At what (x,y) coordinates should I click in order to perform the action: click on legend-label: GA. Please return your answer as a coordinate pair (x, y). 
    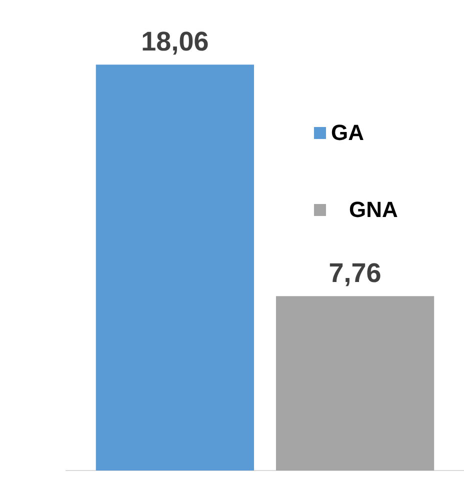
    Looking at the image, I should click on (347, 133).